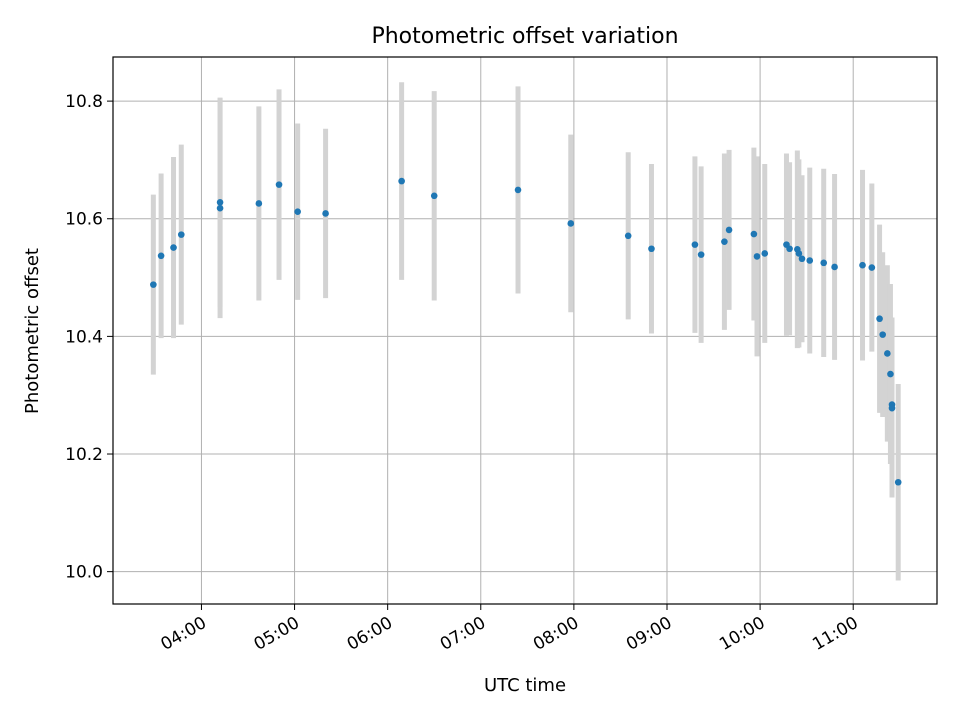 Image resolution: width=960 pixels, height=720 pixels. What do you see at coordinates (84, 102) in the screenshot?
I see `y-tick-label: 10.8` at bounding box center [84, 102].